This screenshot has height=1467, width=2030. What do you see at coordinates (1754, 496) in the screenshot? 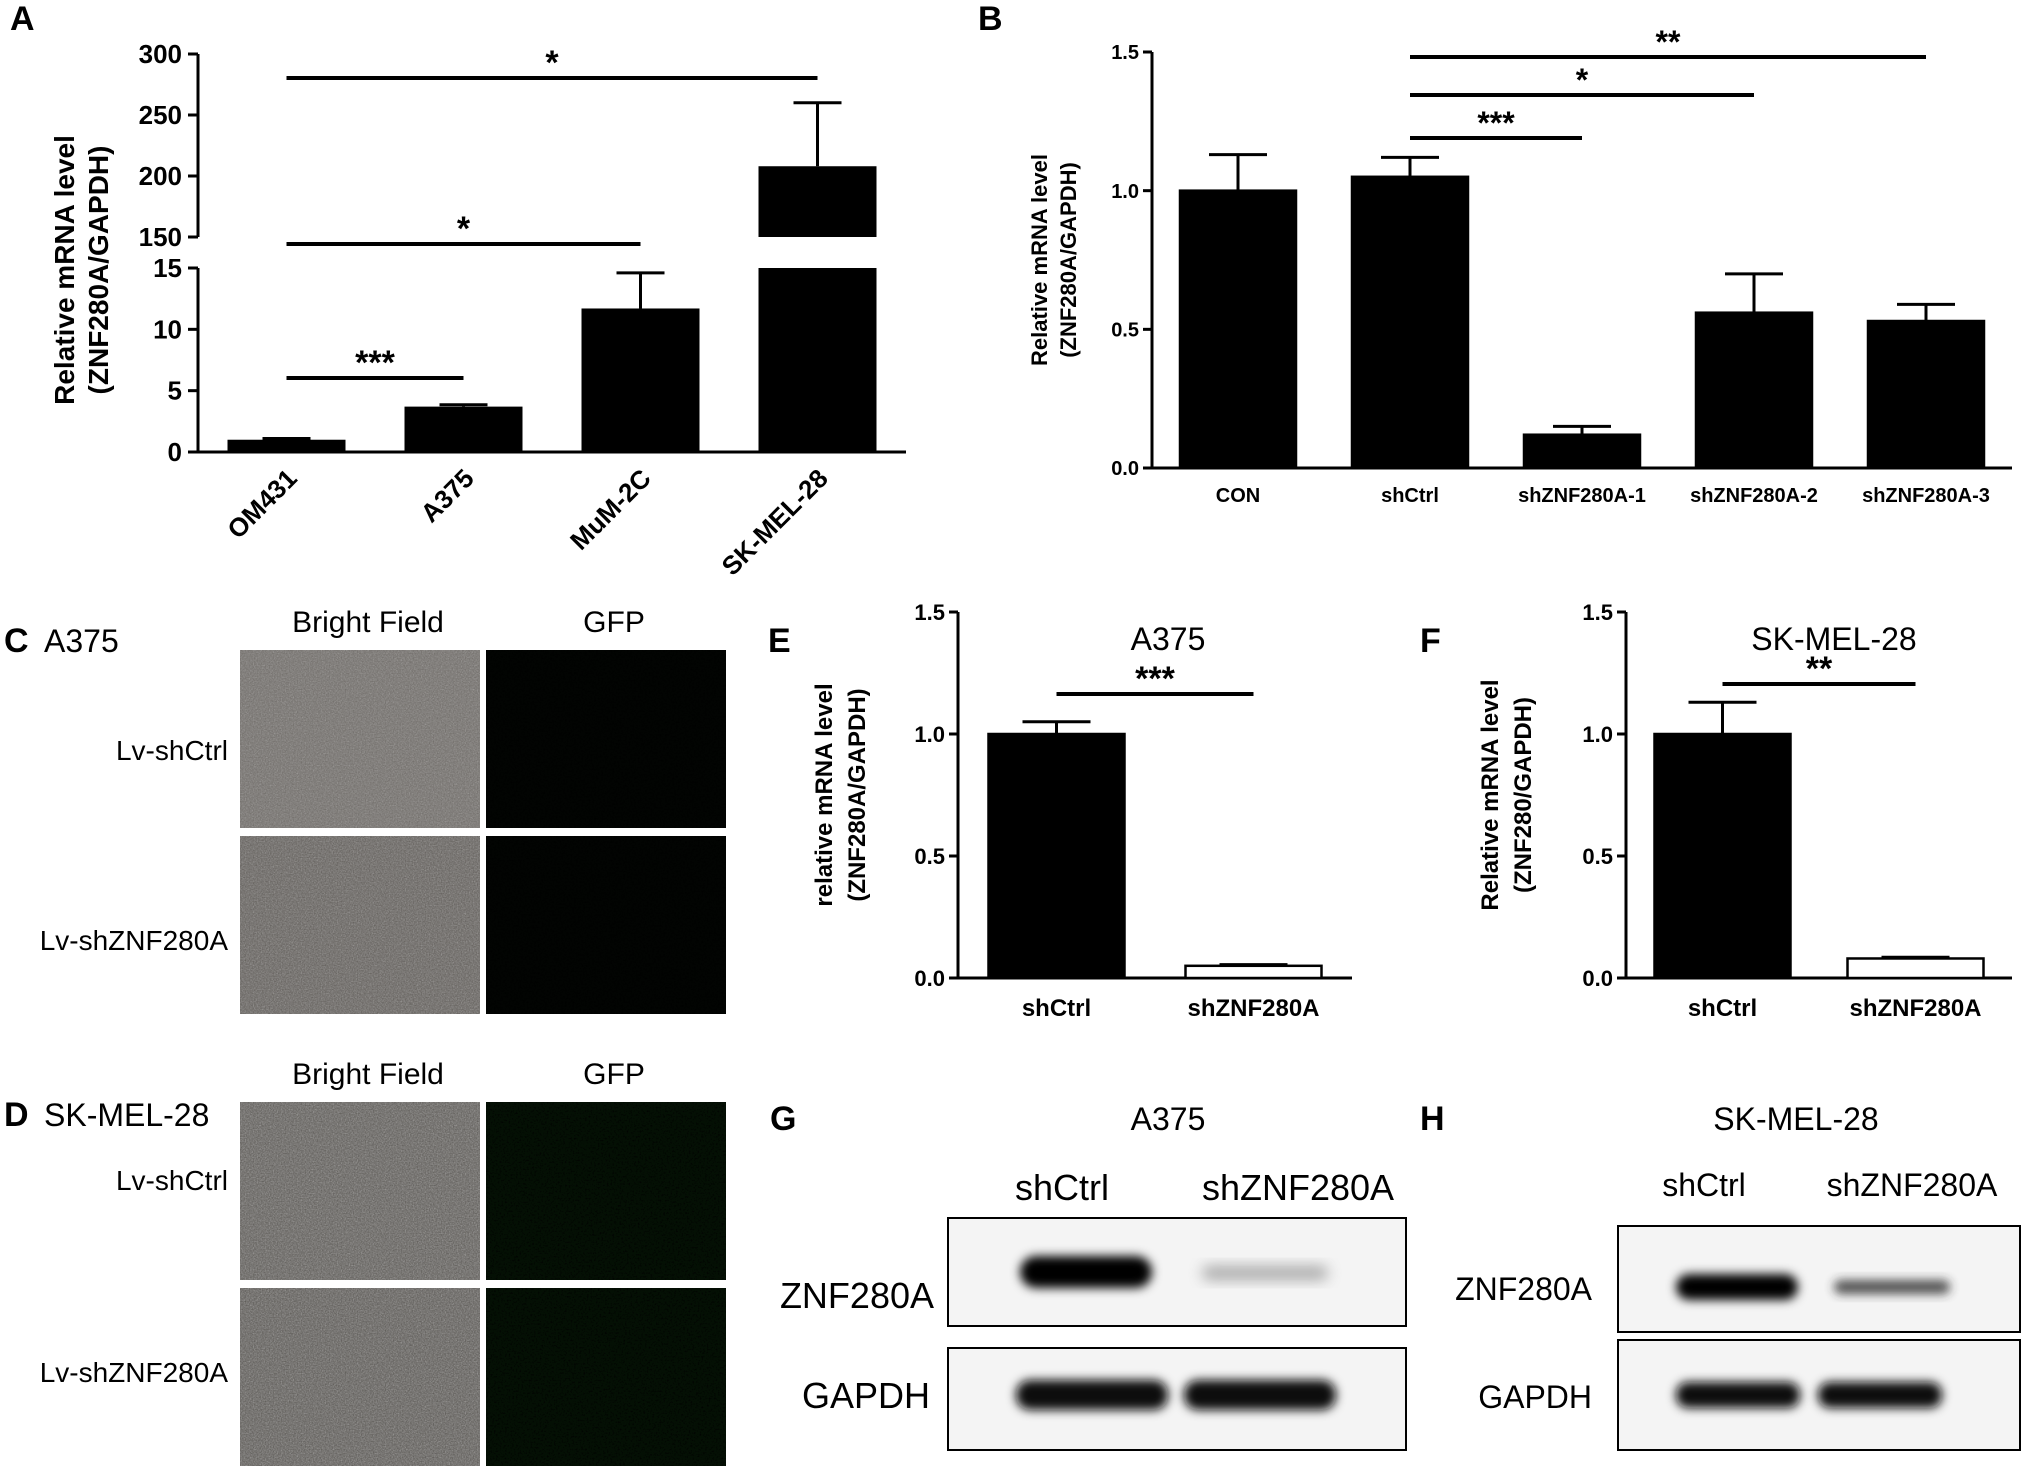
I see `chart-b-xtick-label-3: shZNF280A-2` at bounding box center [1754, 496].